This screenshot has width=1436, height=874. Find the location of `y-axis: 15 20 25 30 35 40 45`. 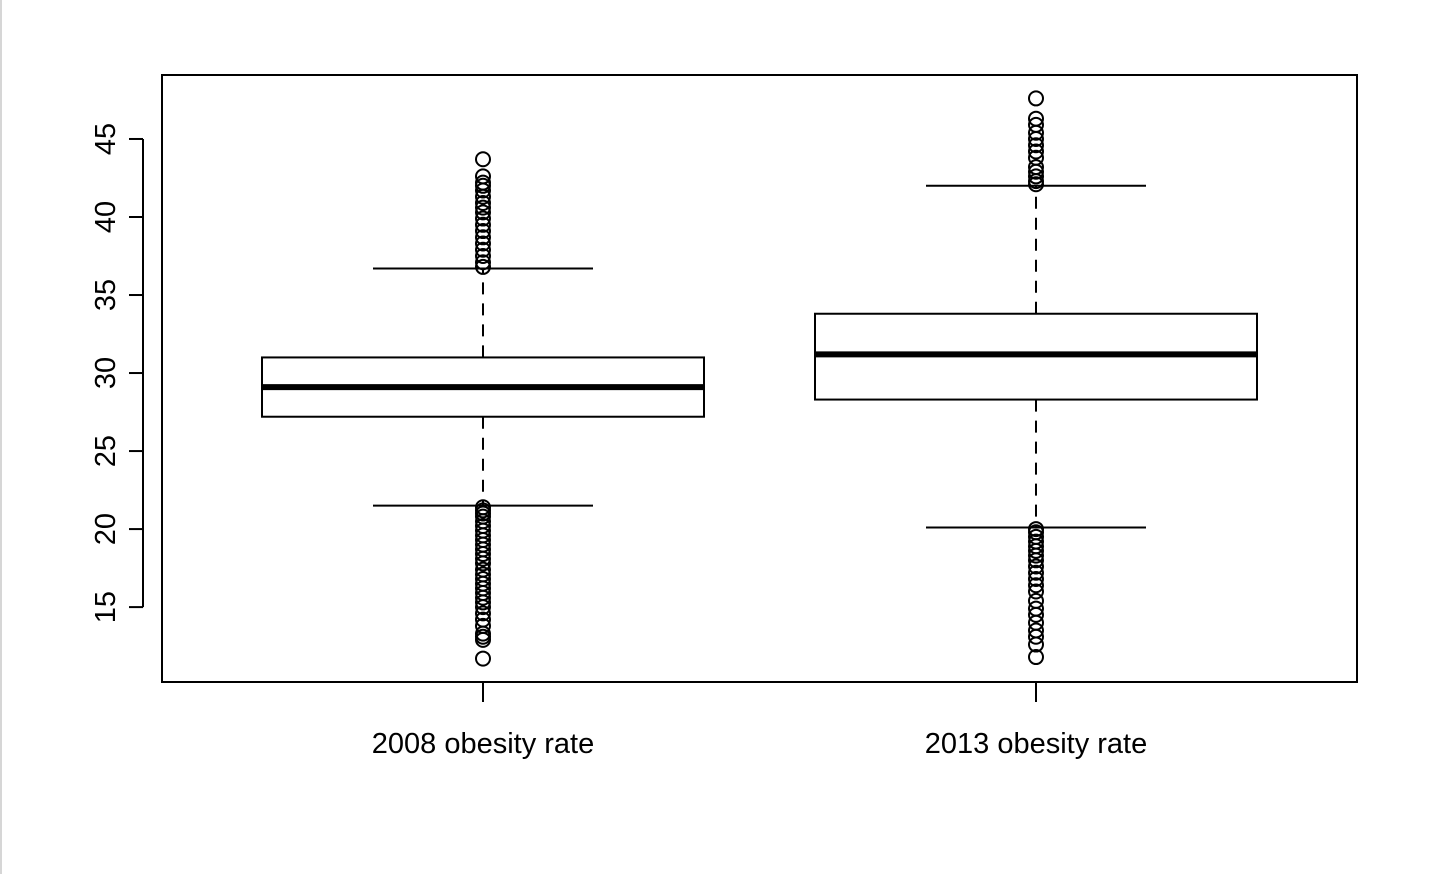

y-axis: 15 20 25 30 35 40 45 is located at coordinates (117, 373).